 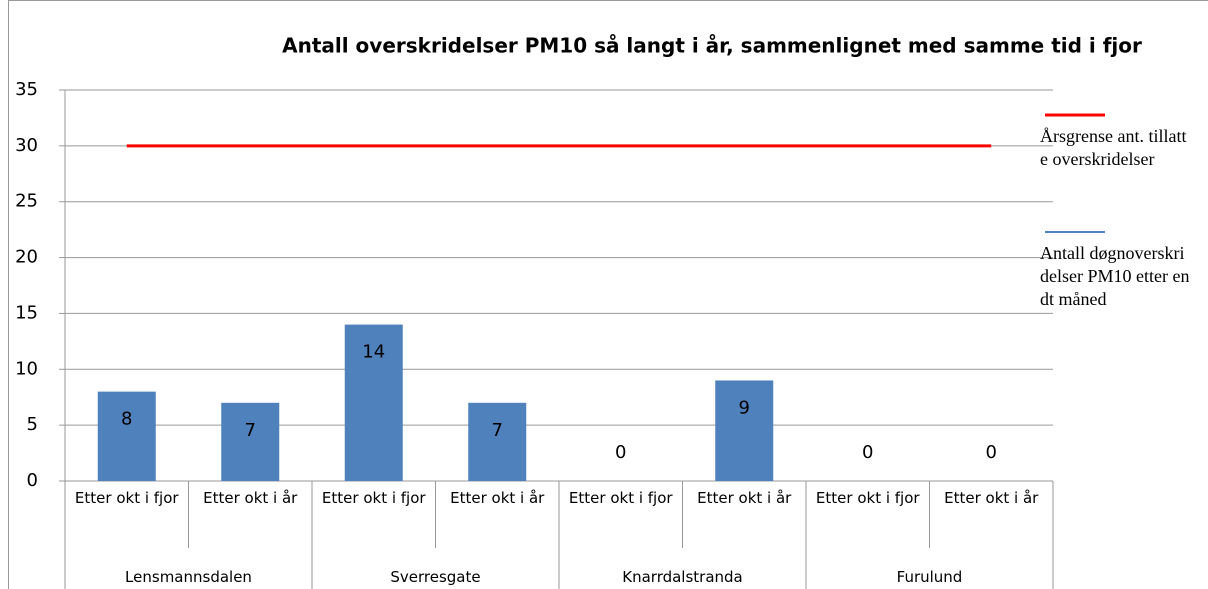 What do you see at coordinates (32, 424) in the screenshot?
I see `y-tick-label: 5` at bounding box center [32, 424].